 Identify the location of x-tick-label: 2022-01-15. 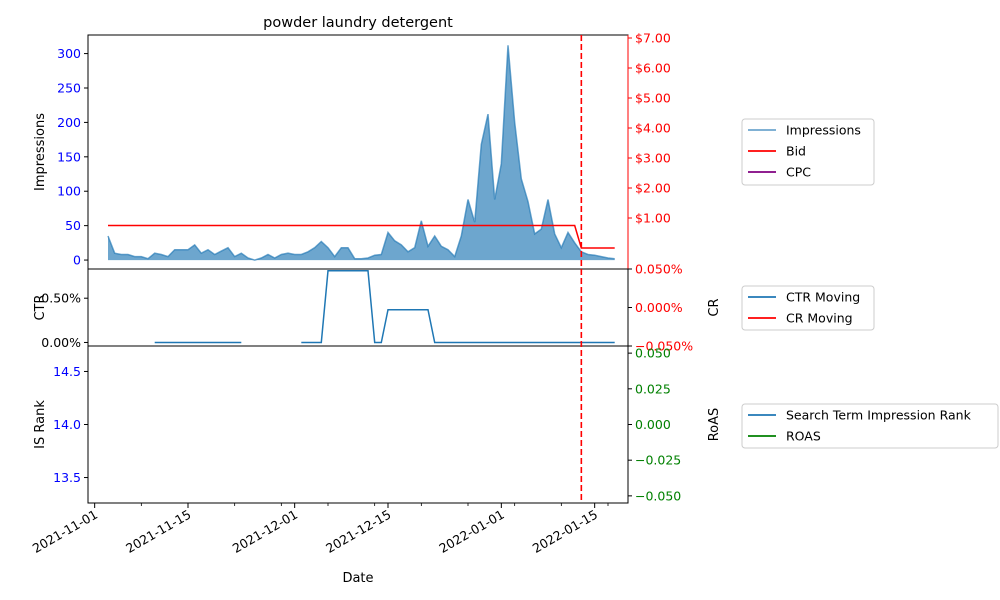
(565, 531).